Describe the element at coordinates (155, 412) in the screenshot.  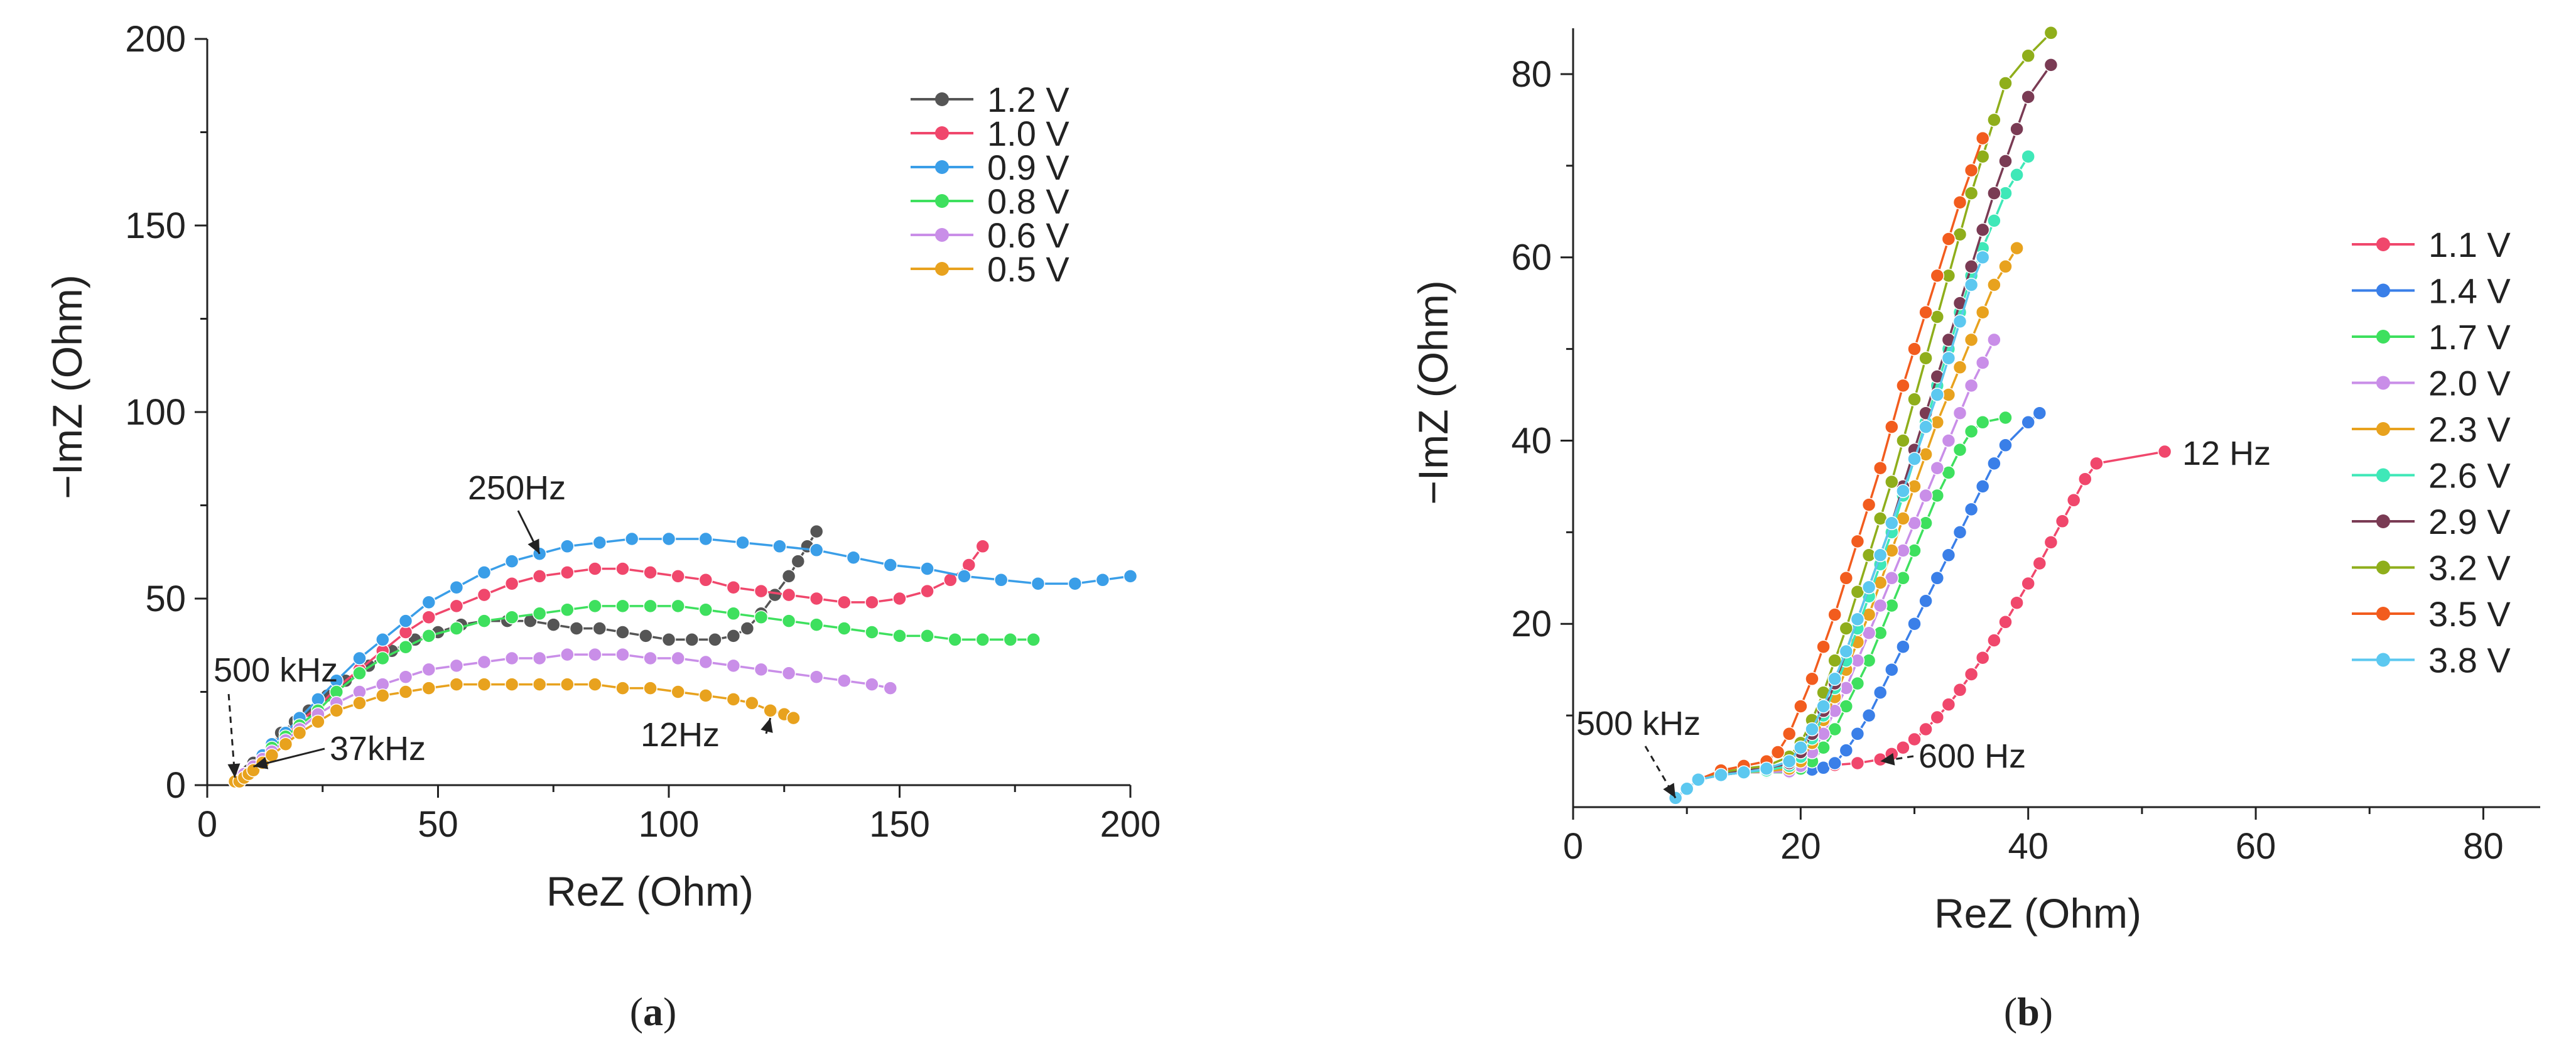
I see `y-tick-label: 100` at that location.